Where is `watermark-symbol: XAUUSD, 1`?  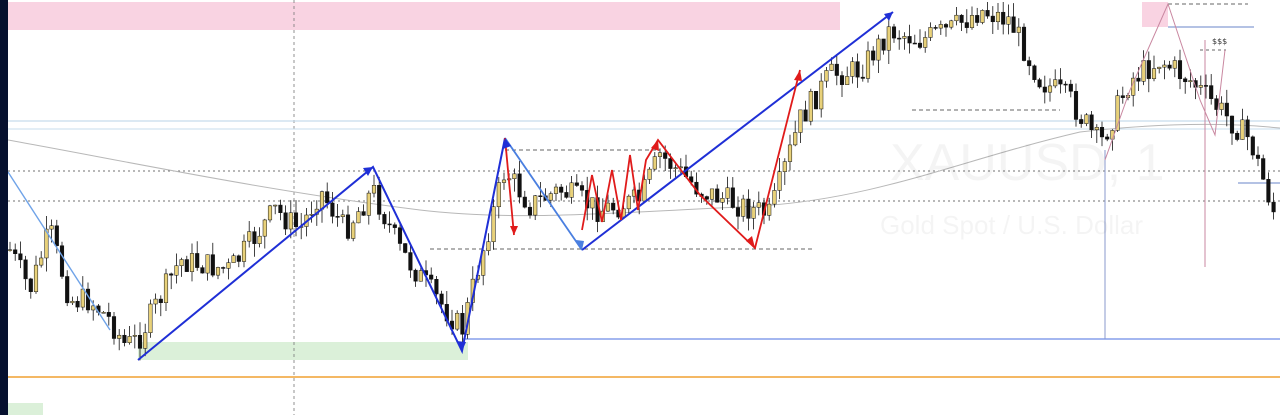 watermark-symbol: XAUUSD, 1 is located at coordinates (1027, 163).